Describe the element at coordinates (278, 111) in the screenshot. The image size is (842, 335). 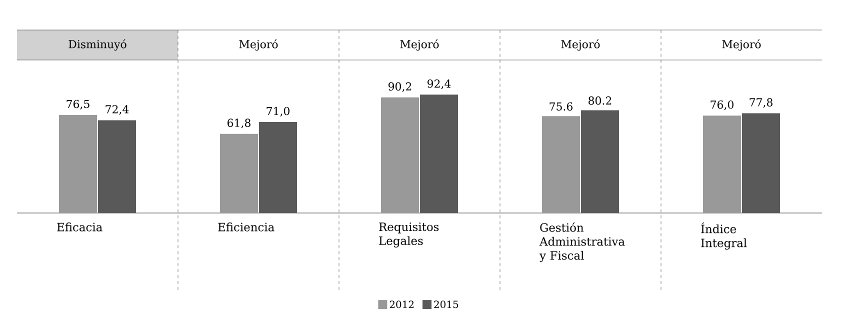
I see `data-label: 71,0` at that location.